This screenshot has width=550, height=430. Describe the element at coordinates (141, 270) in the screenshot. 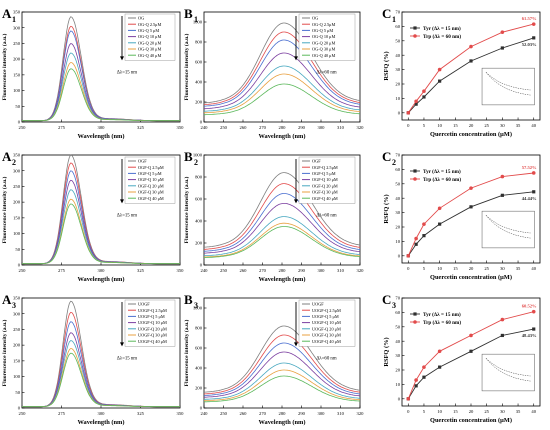

I see `x-tick-label: 325` at that location.